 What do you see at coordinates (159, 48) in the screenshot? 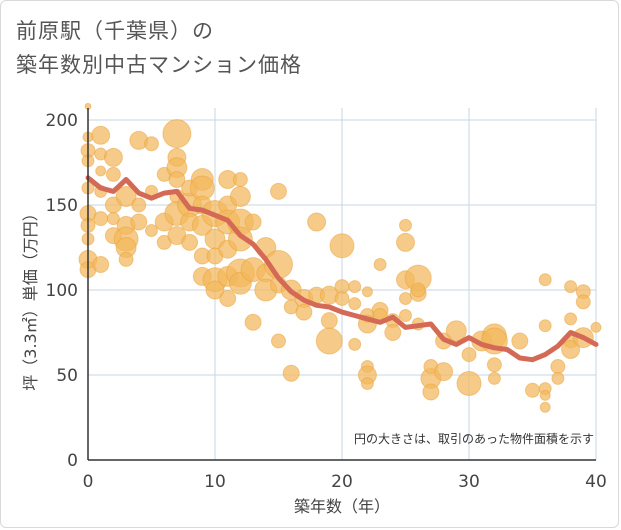
I see `chart-title: 前原駅（千葉県）の 築年数別中古マンション価格` at bounding box center [159, 48].